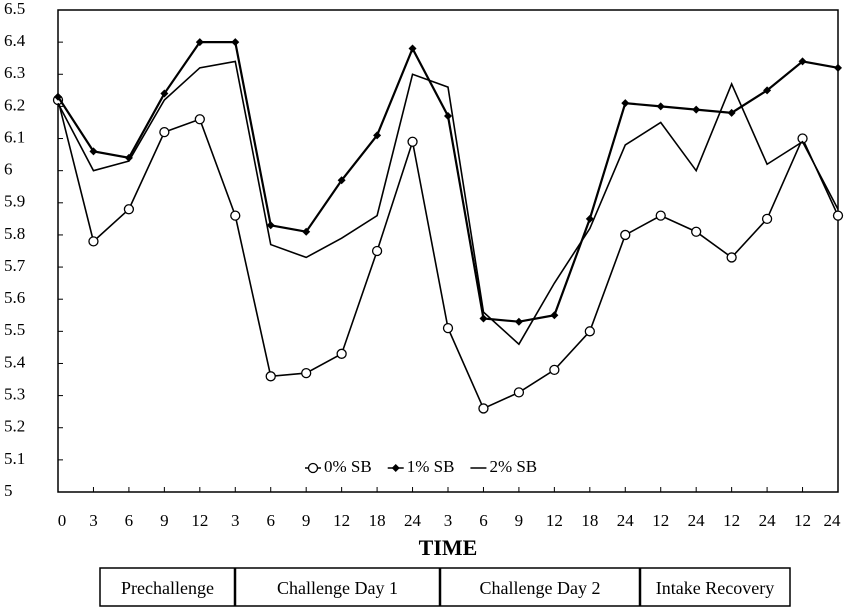  What do you see at coordinates (14, 458) in the screenshot?
I see `y-tick-label: 5.1` at bounding box center [14, 458].